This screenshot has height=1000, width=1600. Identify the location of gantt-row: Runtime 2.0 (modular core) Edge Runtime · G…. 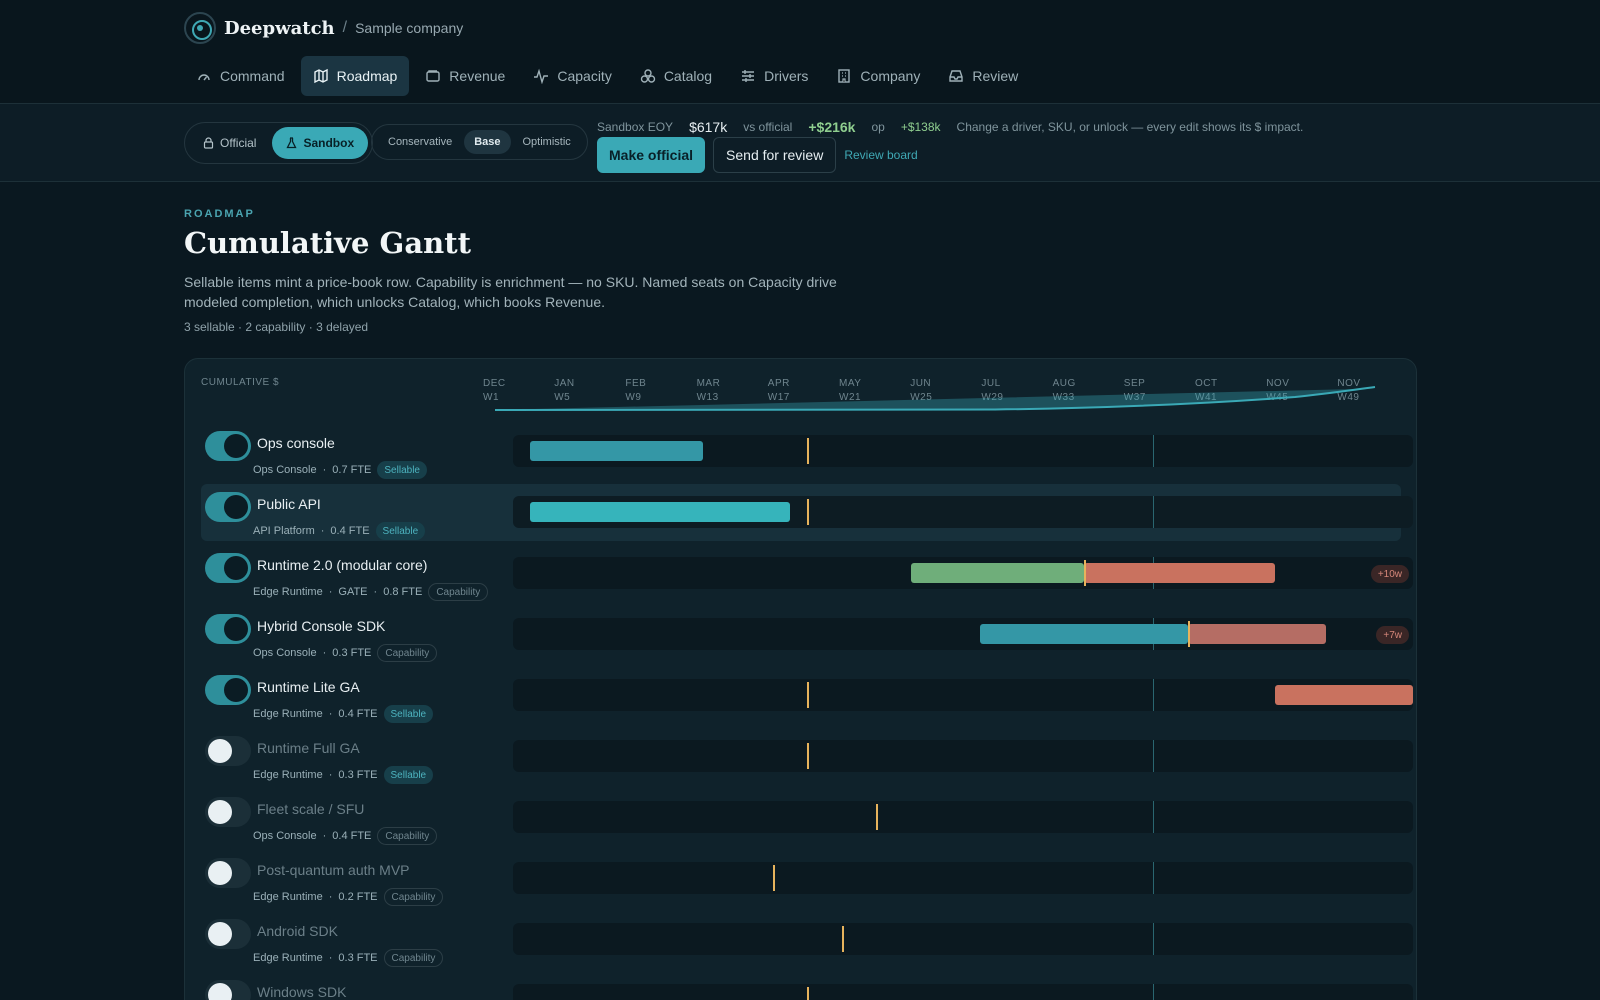
(807, 573).